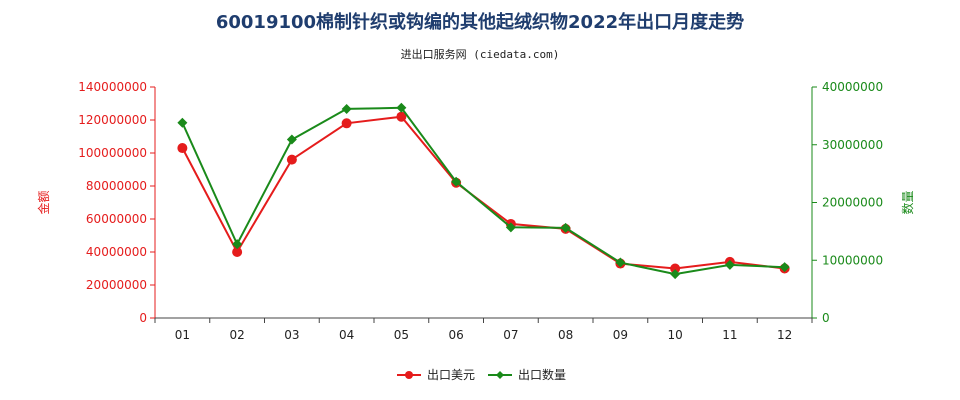 The image size is (960, 400). What do you see at coordinates (236, 335) in the screenshot?
I see `x-tick-label: 02` at bounding box center [236, 335].